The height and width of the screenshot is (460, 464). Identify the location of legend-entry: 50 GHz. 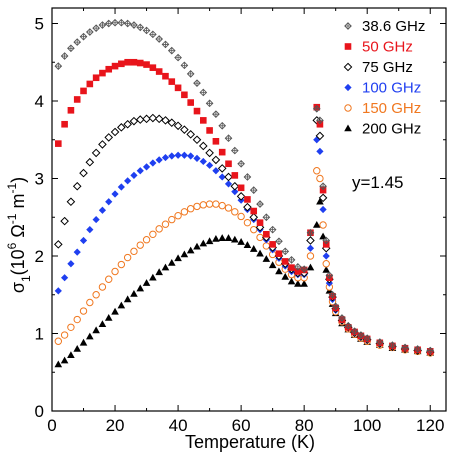
(378, 47).